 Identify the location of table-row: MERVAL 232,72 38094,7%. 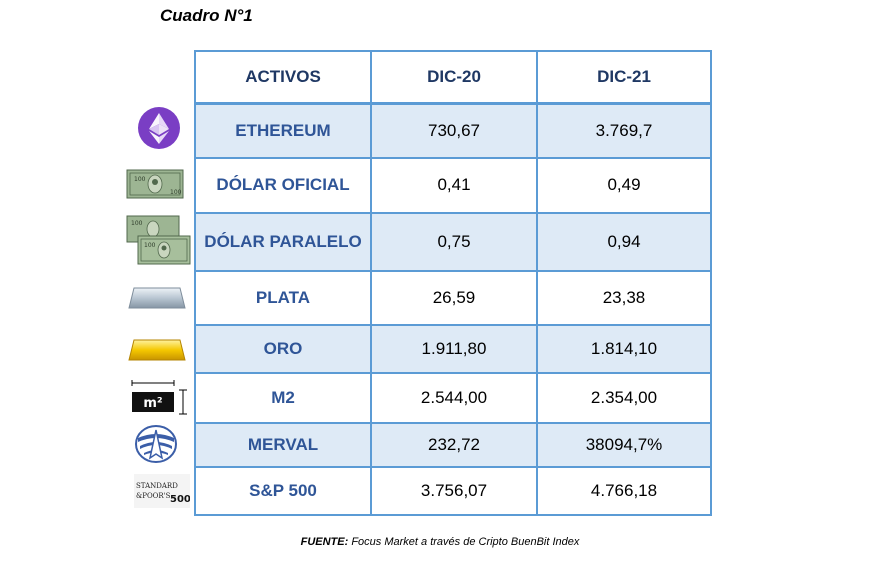
(453, 444).